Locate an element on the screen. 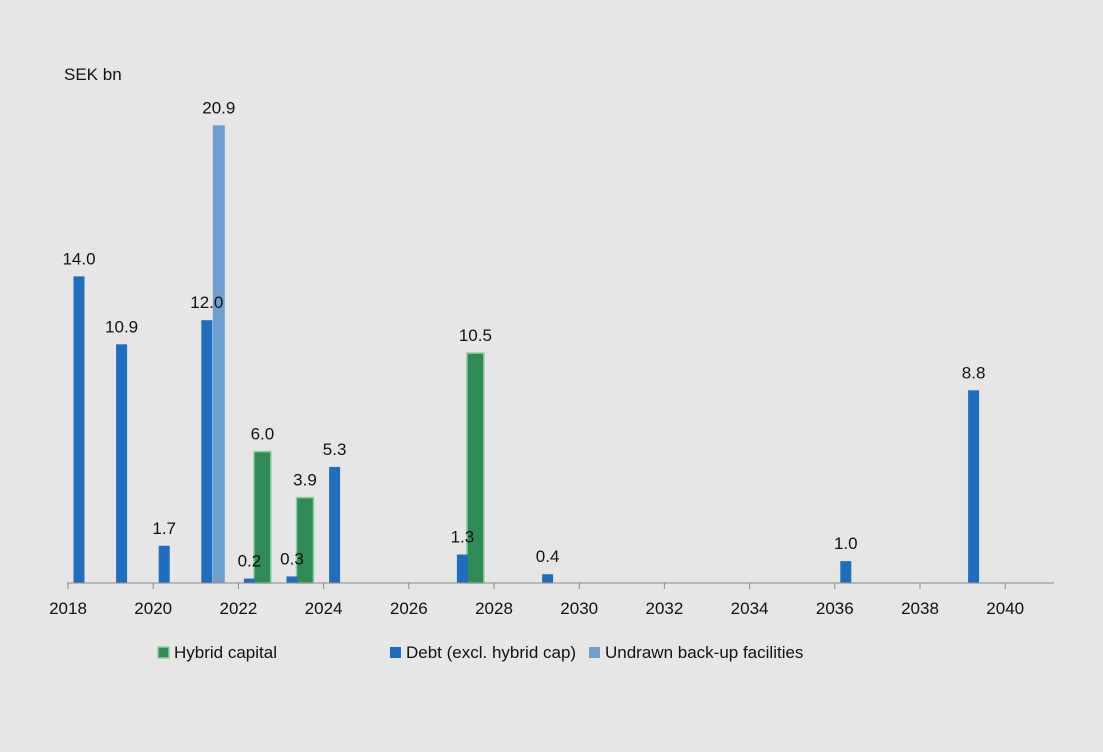 This screenshot has width=1103, height=752. bar-debt-excl-hybrid-cap-2021 is located at coordinates (207, 451).